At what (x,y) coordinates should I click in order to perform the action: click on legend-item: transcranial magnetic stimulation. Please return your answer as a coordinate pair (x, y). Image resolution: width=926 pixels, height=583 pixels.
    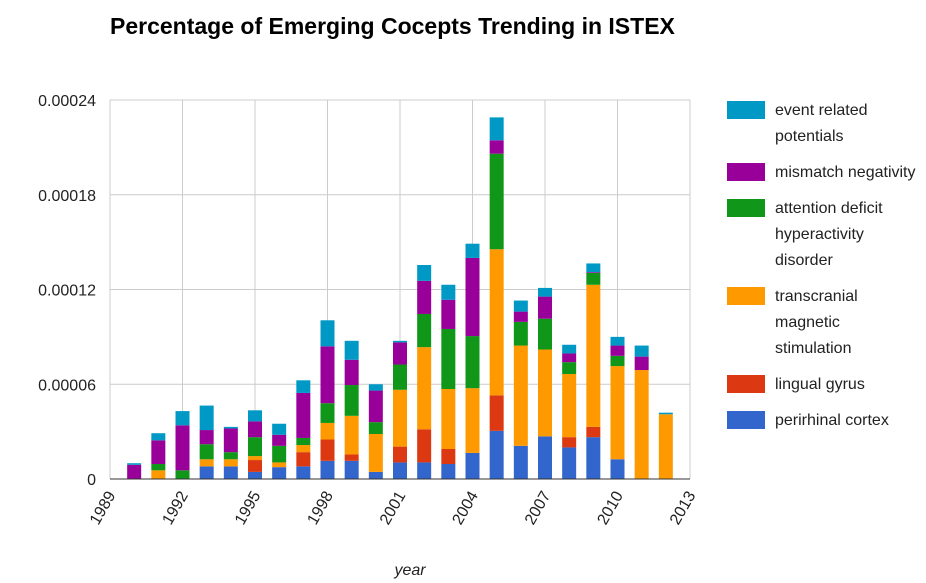
    Looking at the image, I should click on (822, 323).